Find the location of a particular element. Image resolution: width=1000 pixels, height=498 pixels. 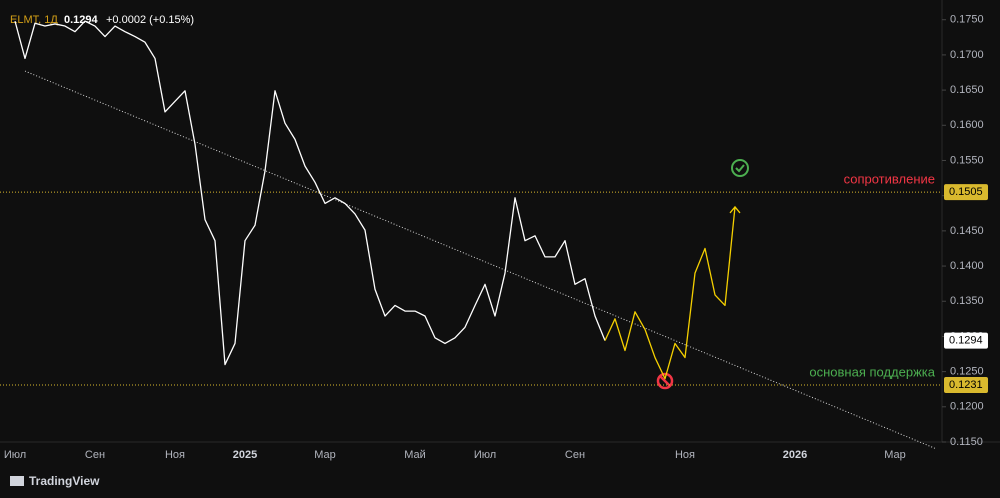

level-price-label: 0.1505 is located at coordinates (966, 192).